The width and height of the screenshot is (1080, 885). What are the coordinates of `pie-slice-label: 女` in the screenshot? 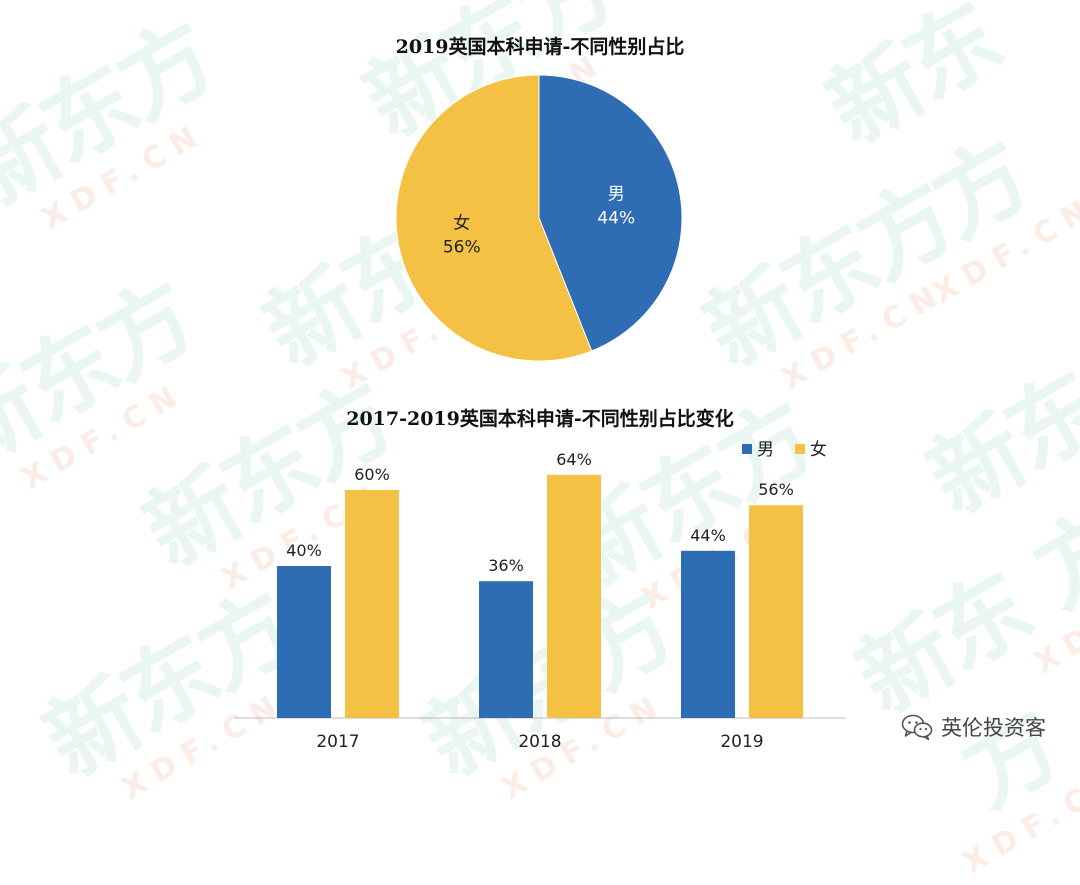 It's located at (461, 224).